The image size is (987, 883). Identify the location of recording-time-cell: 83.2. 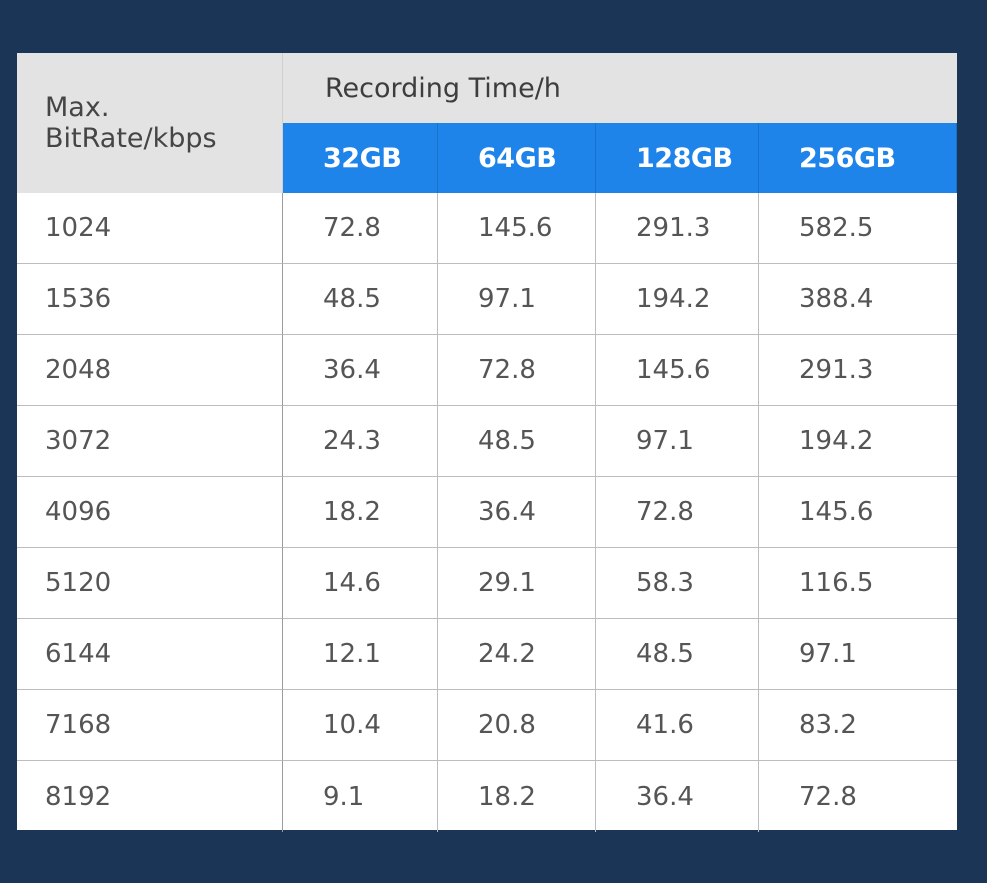
(858, 725).